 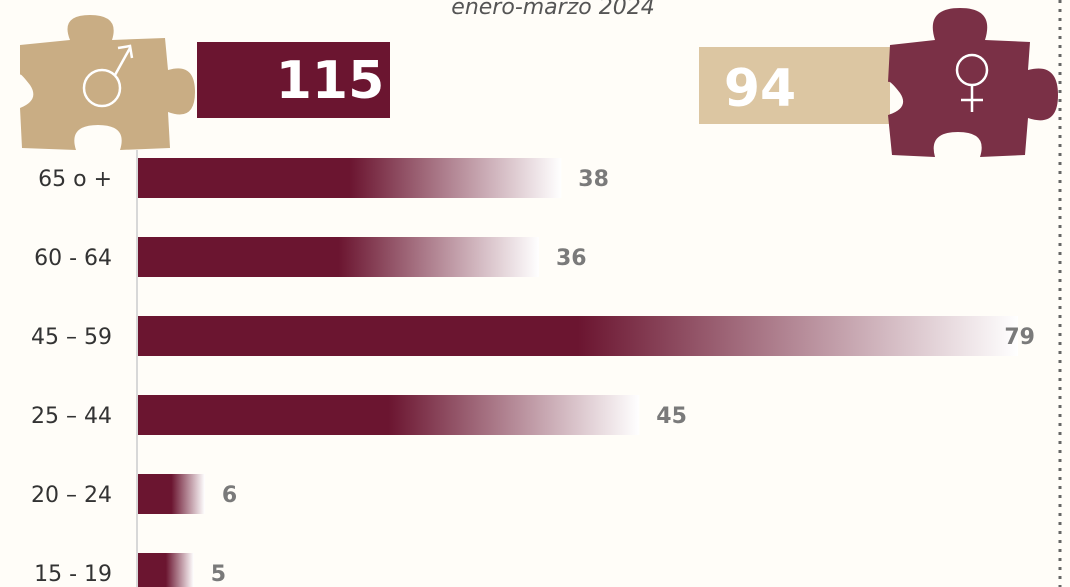 What do you see at coordinates (593, 179) in the screenshot?
I see `value-label: 38` at bounding box center [593, 179].